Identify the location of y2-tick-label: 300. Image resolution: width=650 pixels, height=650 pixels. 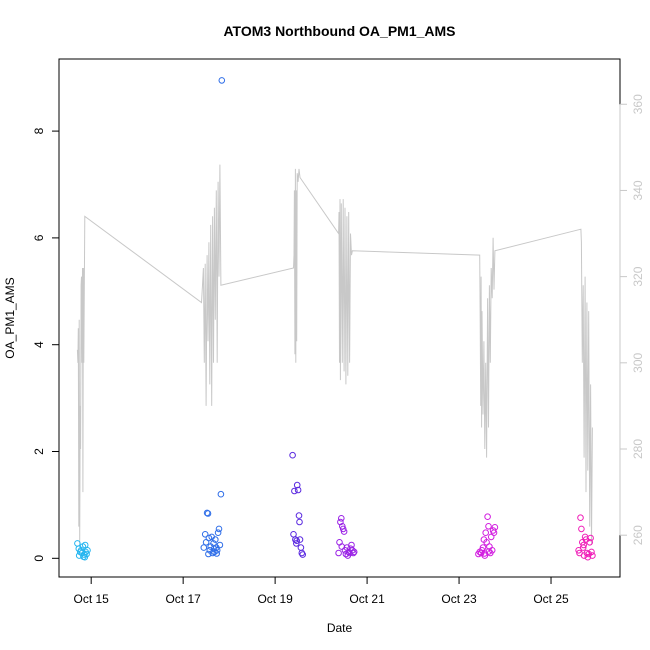
(638, 362).